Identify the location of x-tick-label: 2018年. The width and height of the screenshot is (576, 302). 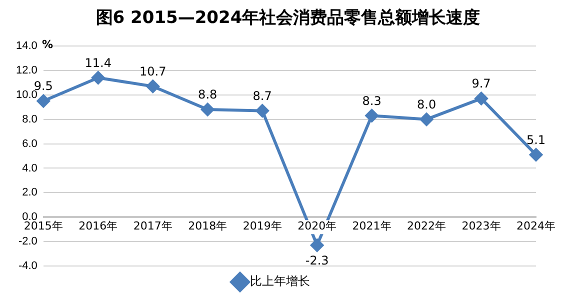
(208, 225).